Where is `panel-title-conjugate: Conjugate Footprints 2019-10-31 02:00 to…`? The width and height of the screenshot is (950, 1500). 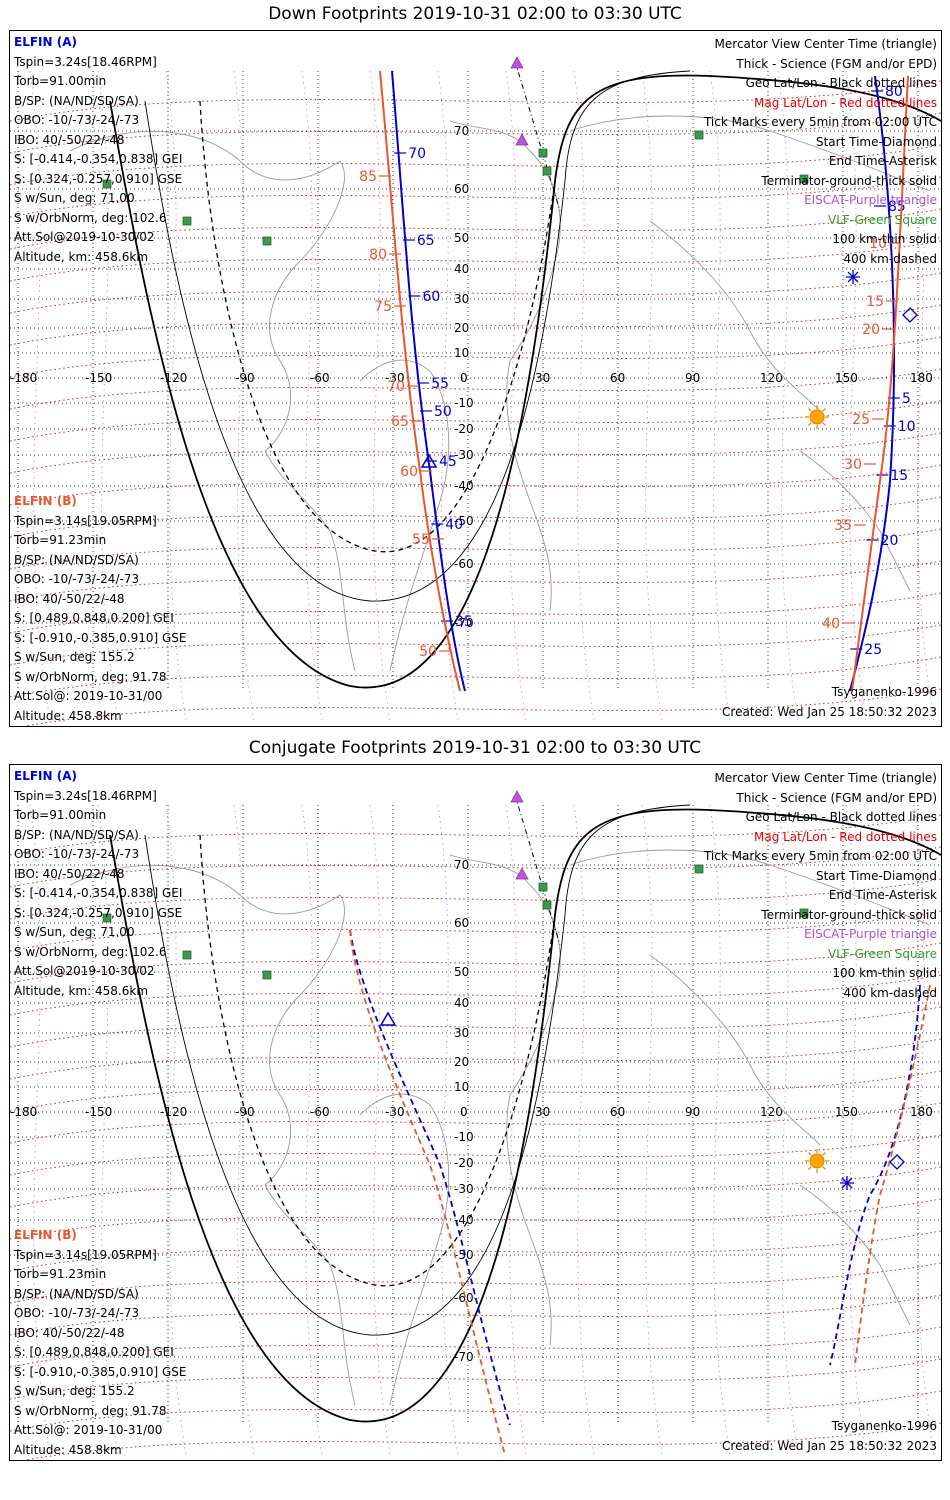
panel-title-conjugate: Conjugate Footprints 2019-10-31 02:00 to… is located at coordinates (475, 748).